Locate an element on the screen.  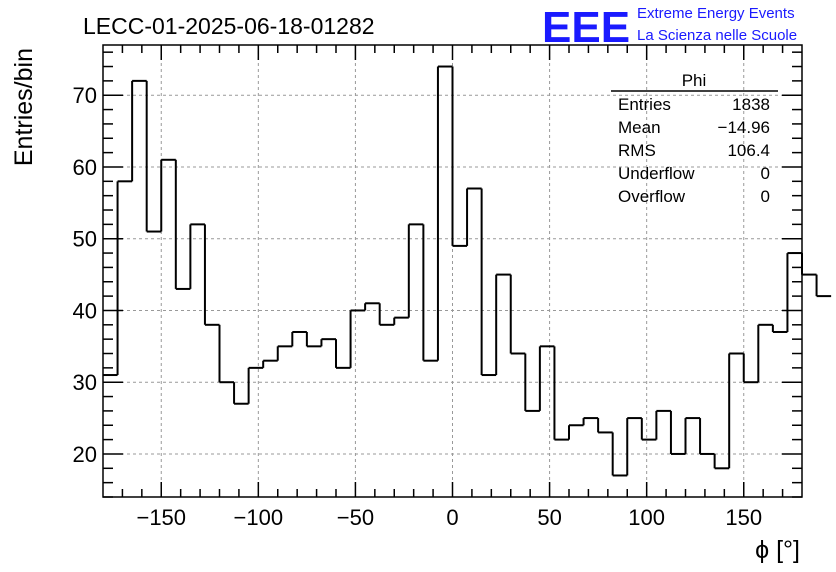
stats-value-rms: 106.4 is located at coordinates (748, 150).